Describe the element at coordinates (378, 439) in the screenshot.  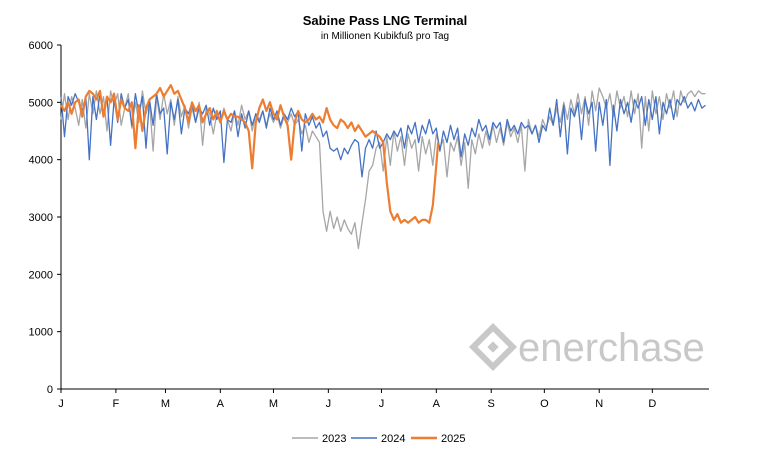
I see `legend: 2023 2024 2025` at that location.